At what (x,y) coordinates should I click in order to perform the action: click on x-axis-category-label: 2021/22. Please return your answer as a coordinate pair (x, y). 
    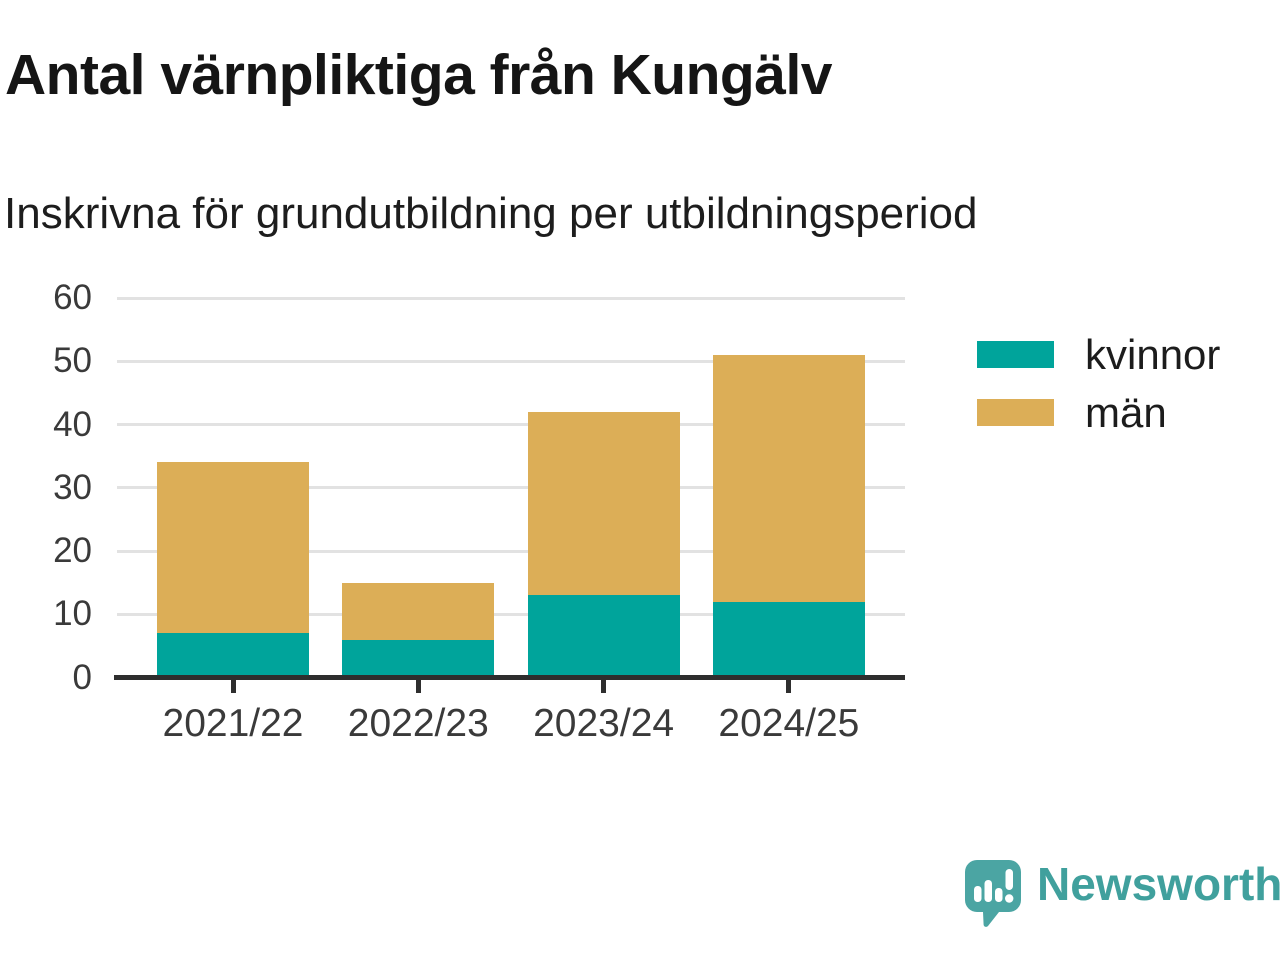
    Looking at the image, I should click on (233, 723).